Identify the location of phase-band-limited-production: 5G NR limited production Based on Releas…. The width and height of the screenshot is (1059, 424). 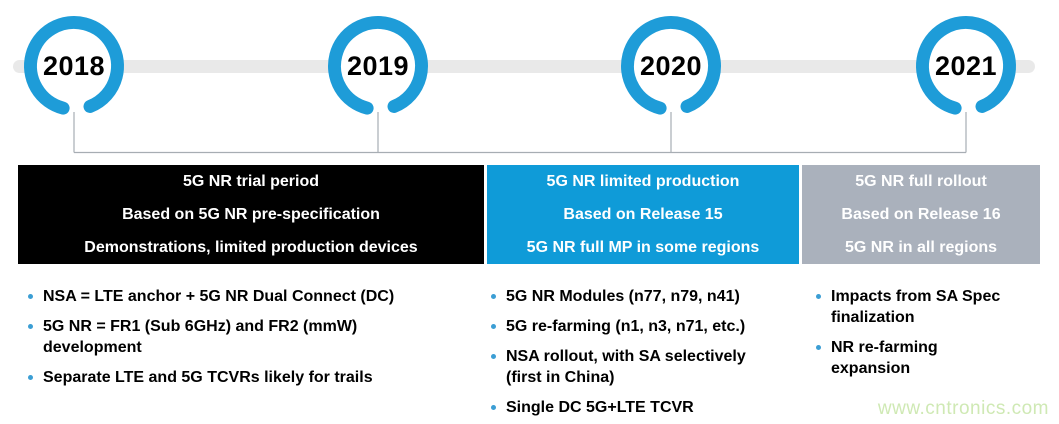
(643, 214).